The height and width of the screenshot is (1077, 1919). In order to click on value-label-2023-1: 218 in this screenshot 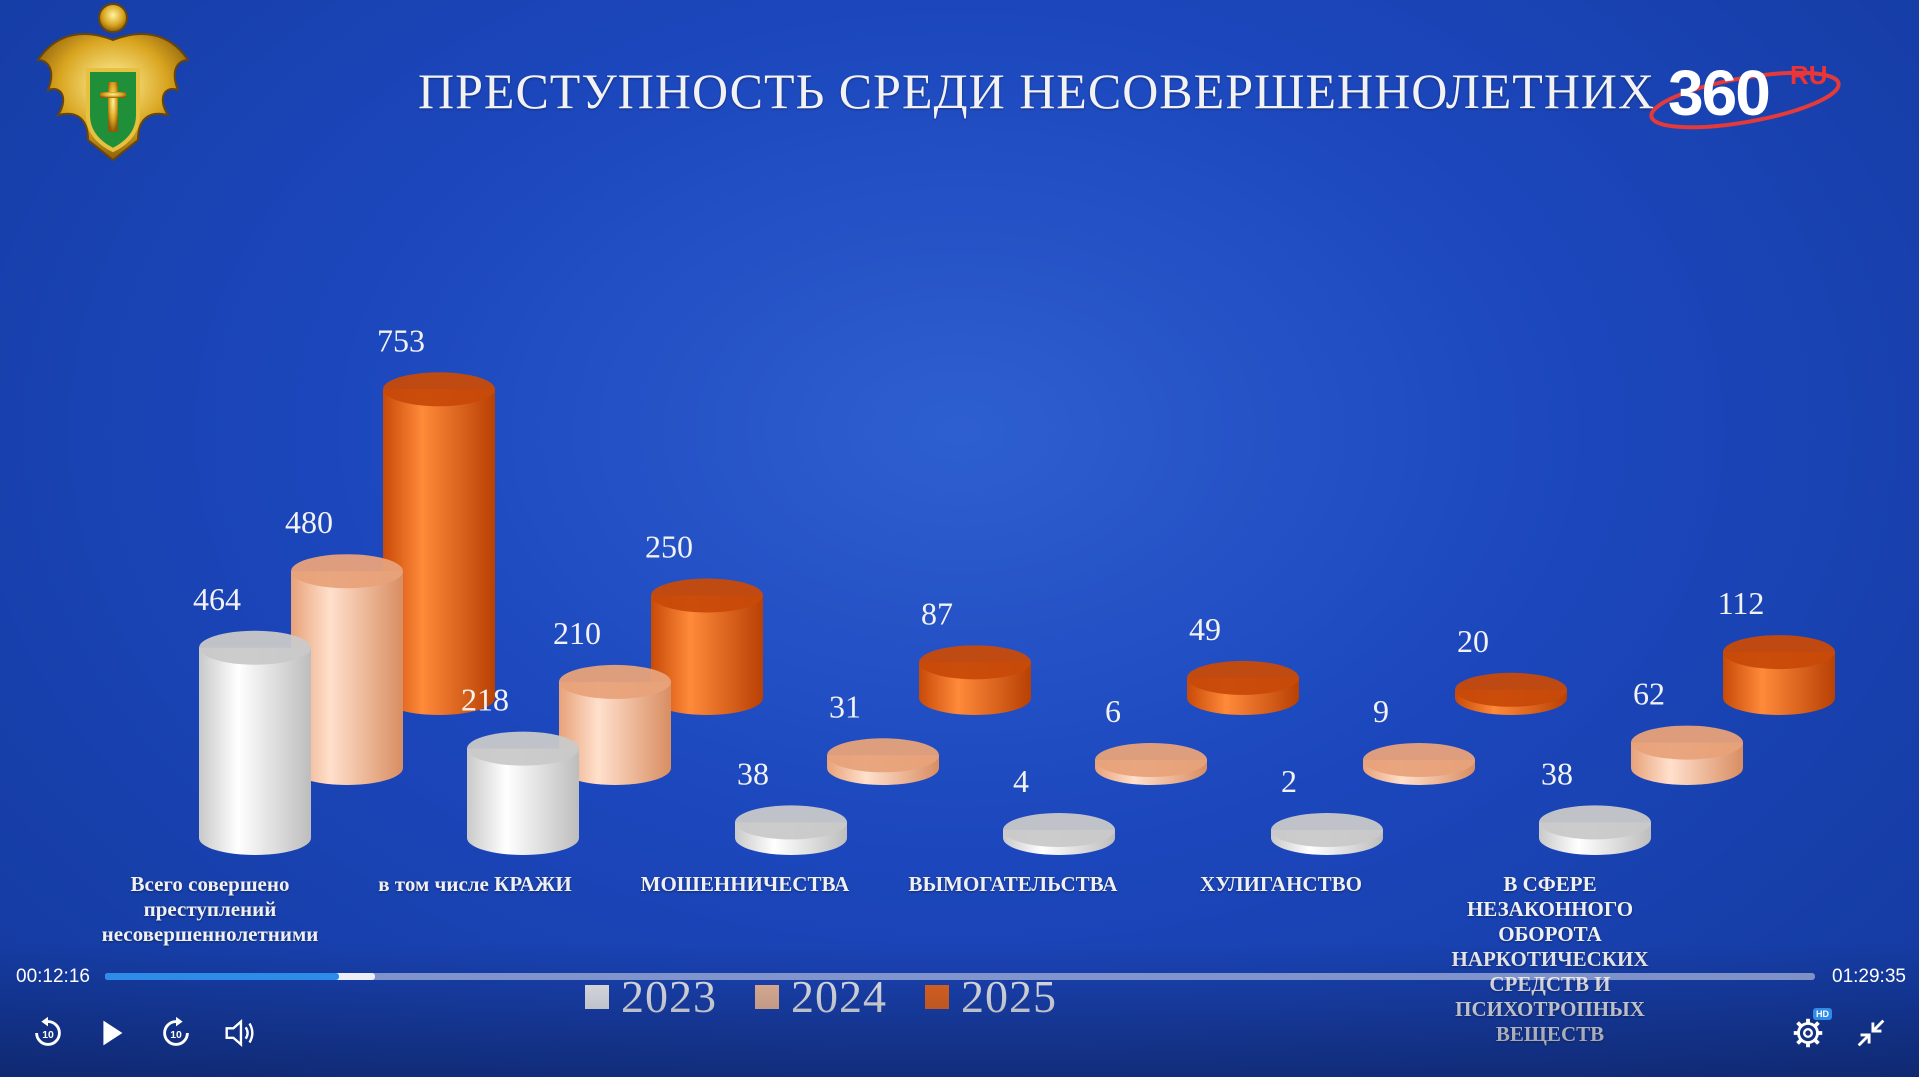, I will do `click(485, 700)`.